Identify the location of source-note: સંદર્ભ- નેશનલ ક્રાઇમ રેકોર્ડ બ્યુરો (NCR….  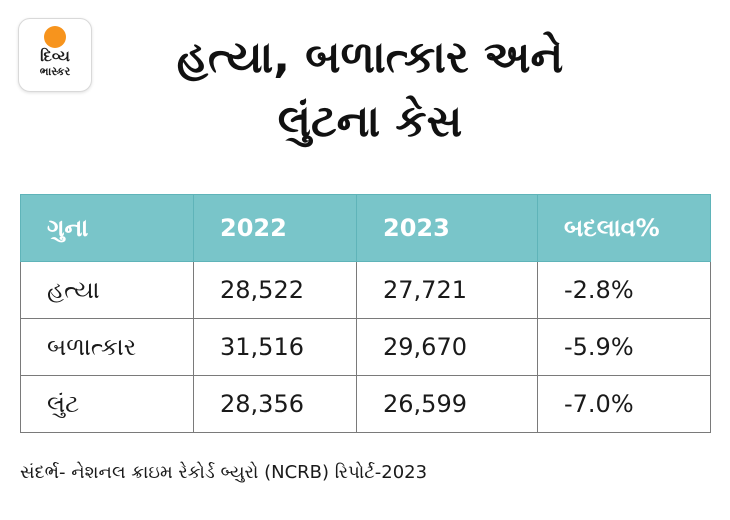
(224, 472).